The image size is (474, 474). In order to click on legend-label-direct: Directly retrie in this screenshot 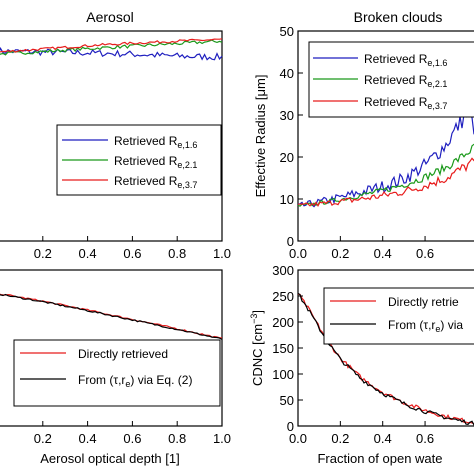, I will do `click(423, 302)`.